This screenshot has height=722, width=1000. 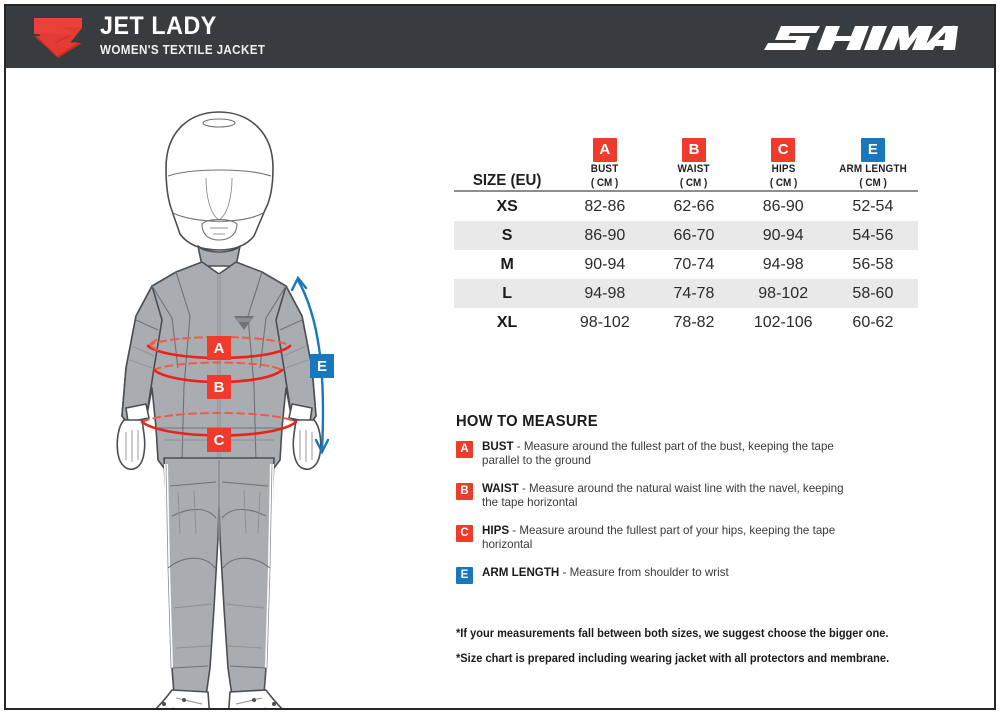 I want to click on cell-waist: 74-78, so click(x=694, y=293).